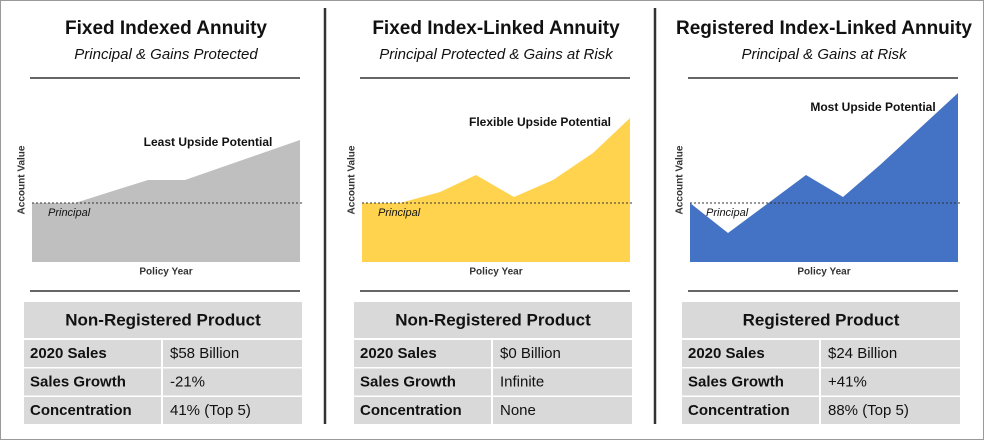  I want to click on table-header: Registered Product, so click(821, 319).